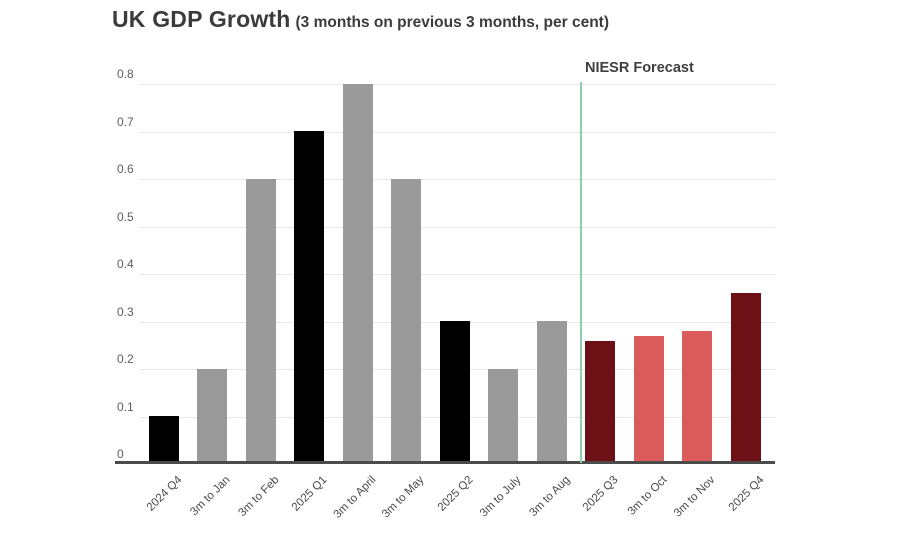 This screenshot has height=548, width=900. What do you see at coordinates (125, 311) in the screenshot?
I see `y-axis-tick-label: 0.3` at bounding box center [125, 311].